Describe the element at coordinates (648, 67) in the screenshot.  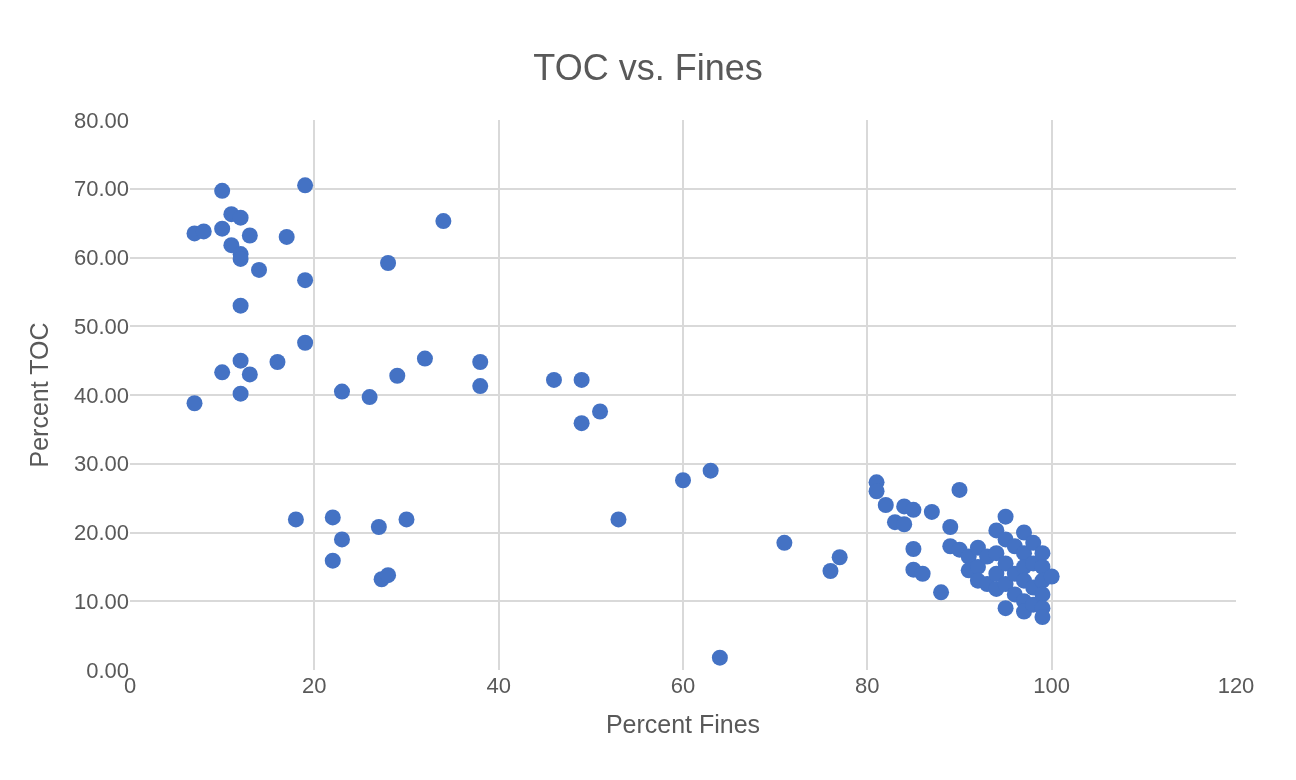
I see `chart-title: TOC vs. Fines` at that location.